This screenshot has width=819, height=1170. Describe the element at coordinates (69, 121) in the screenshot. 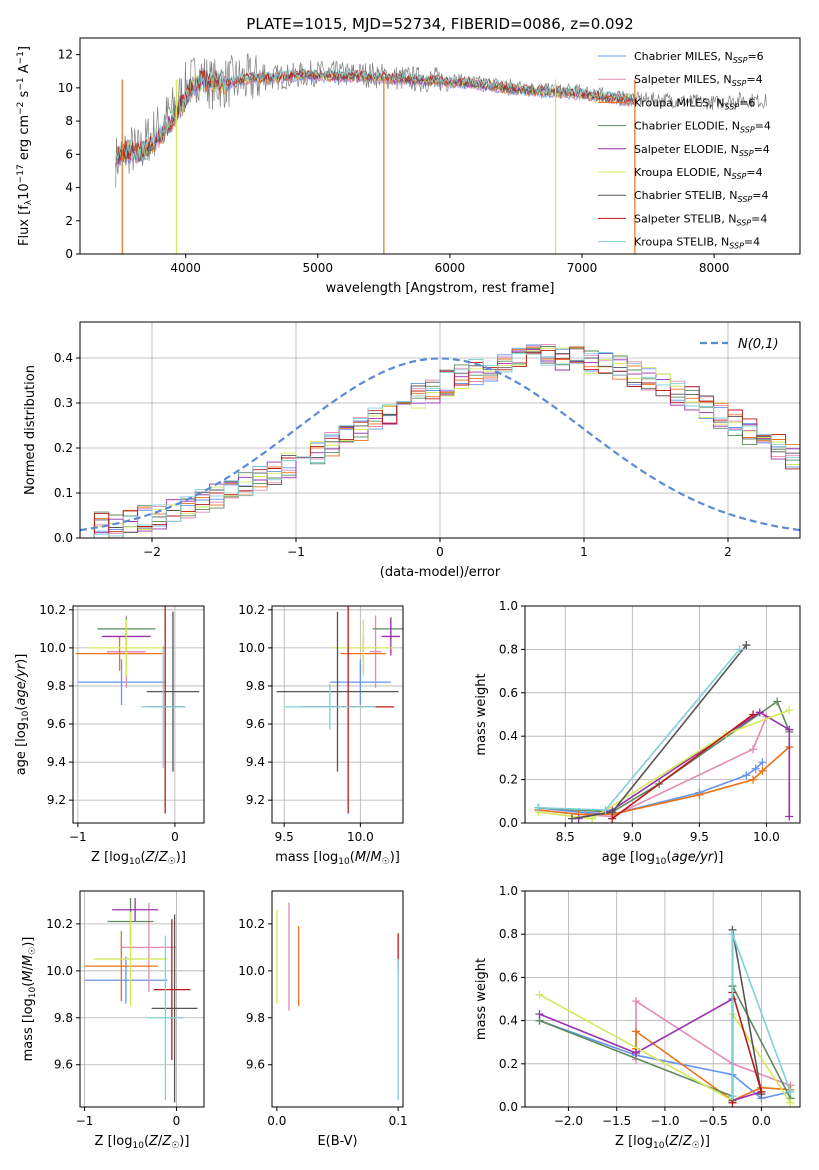

I see `y-tick-label: 8` at that location.